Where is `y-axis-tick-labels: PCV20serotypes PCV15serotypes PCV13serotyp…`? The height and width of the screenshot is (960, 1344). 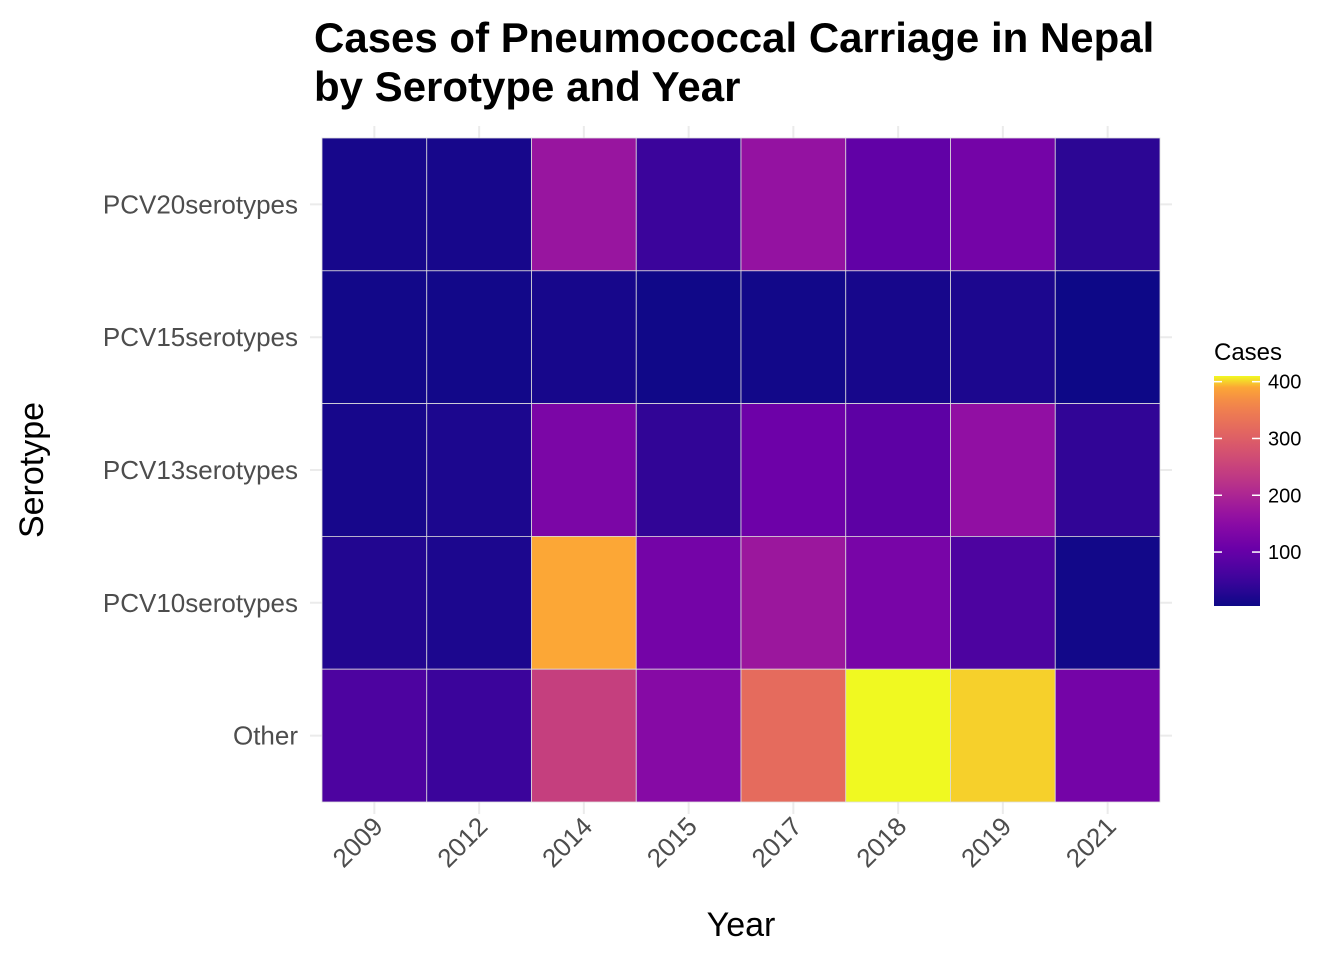 y-axis-tick-labels: PCV20serotypes PCV15serotypes PCV13serotyp… is located at coordinates (200, 469).